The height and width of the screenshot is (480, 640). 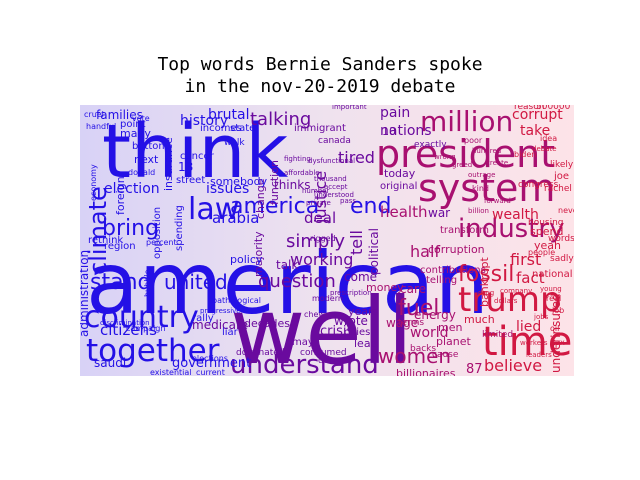 What do you see at coordinates (506, 301) in the screenshot?
I see `cloud-word-dollars: dollars` at bounding box center [506, 301].